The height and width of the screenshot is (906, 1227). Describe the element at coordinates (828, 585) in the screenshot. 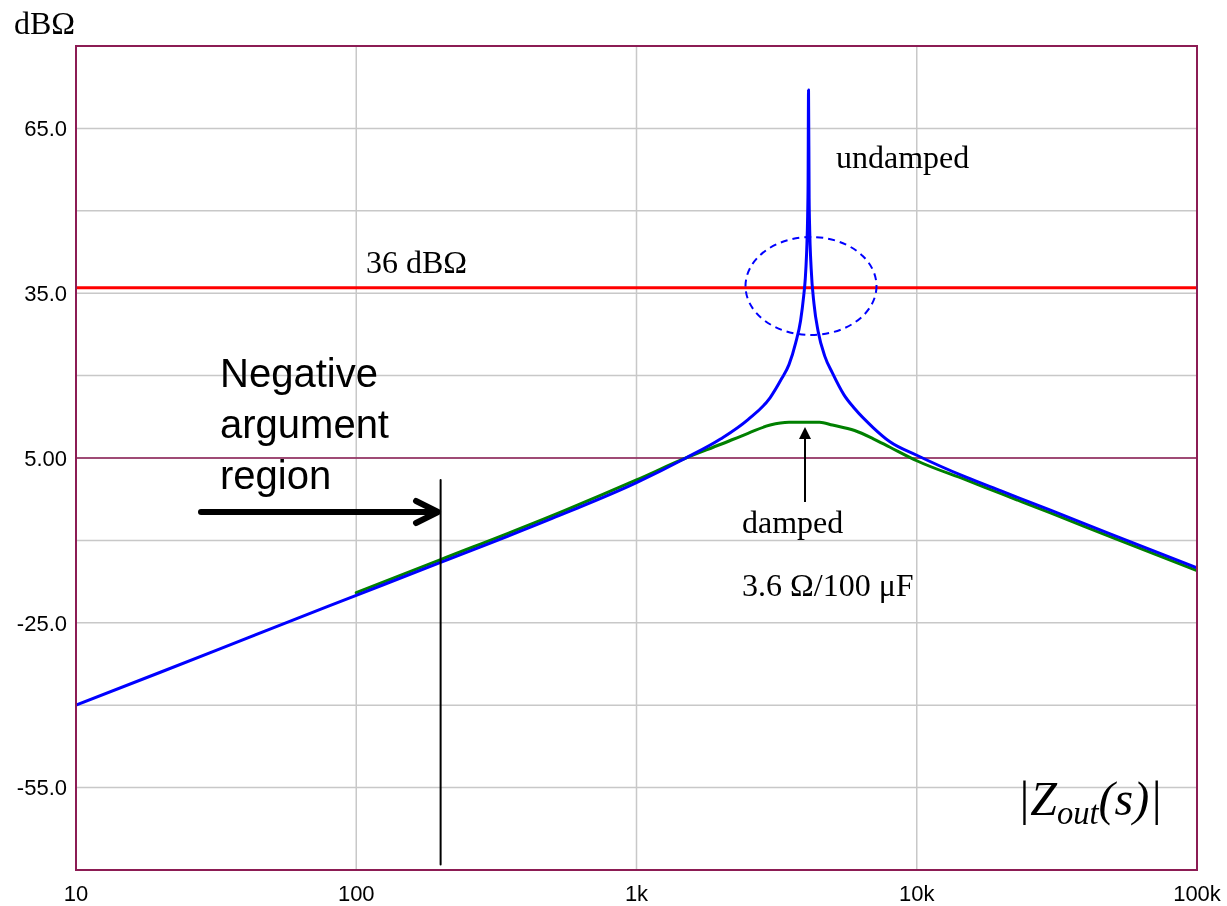

I see `annotation: 3.6 Ω/100 μF` at that location.